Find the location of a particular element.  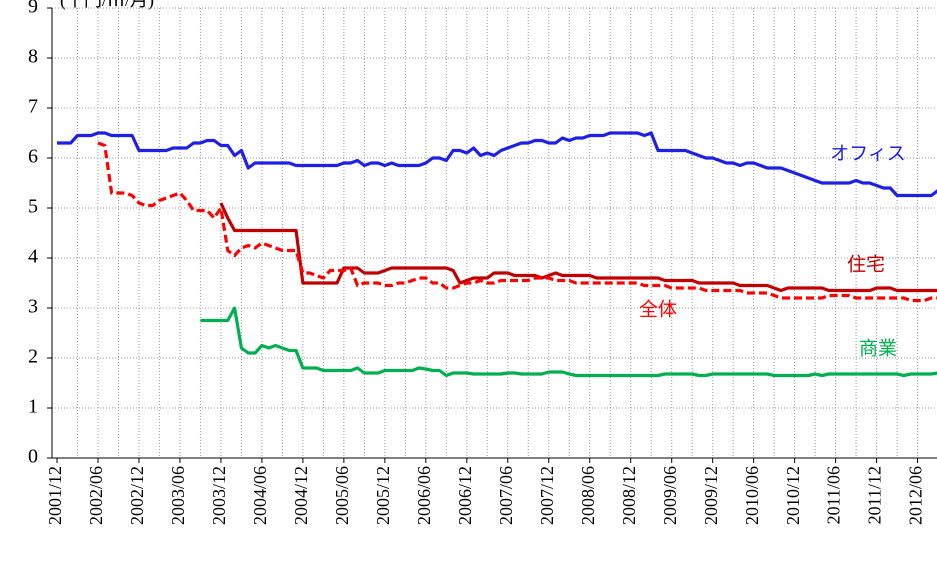

y-tick-label: 1 is located at coordinates (33, 407).